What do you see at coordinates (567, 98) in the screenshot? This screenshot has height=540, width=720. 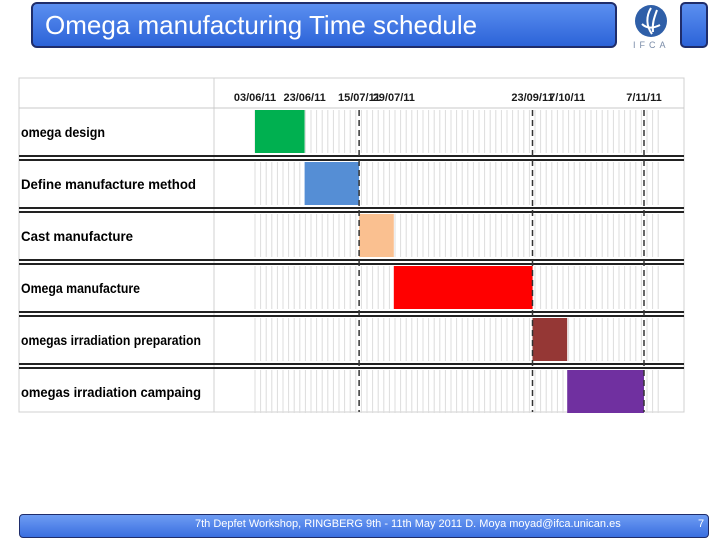 I see `date-label: 7/10/11` at bounding box center [567, 98].